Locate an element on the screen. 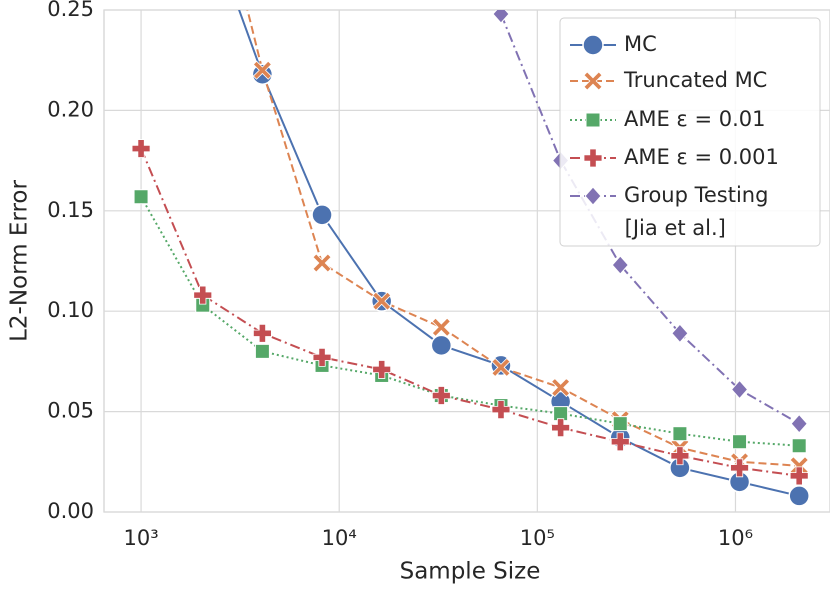 The height and width of the screenshot is (593, 830). y-tick-label: 0.10 is located at coordinates (70, 310).